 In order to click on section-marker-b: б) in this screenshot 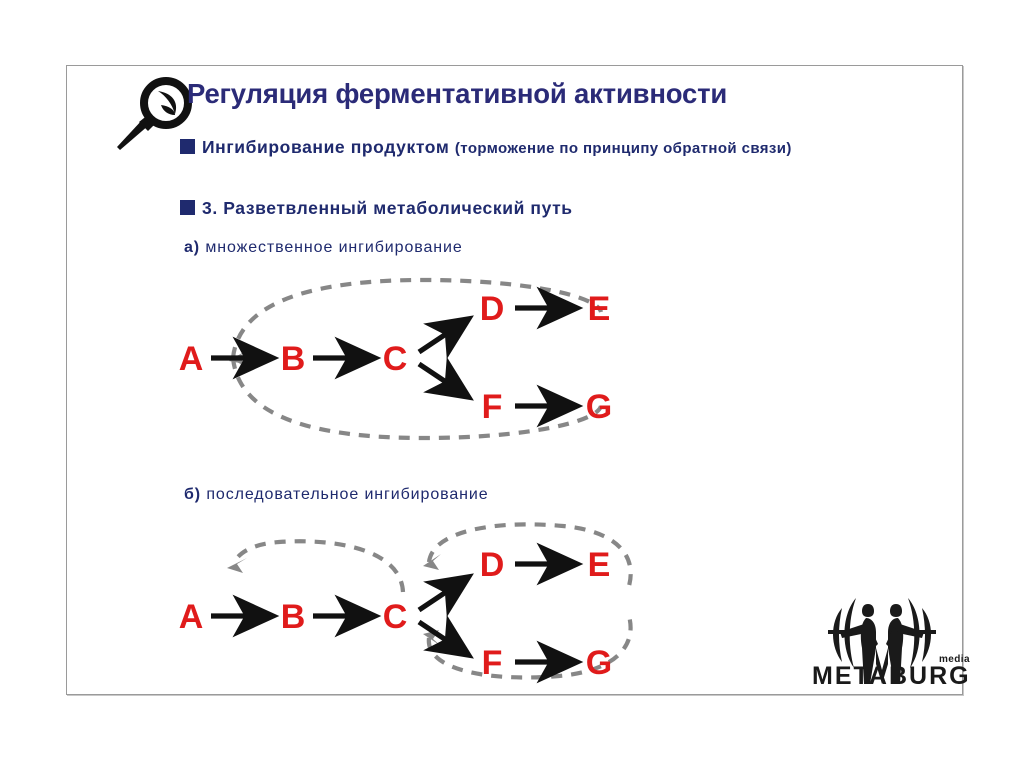, I will do `click(193, 494)`.